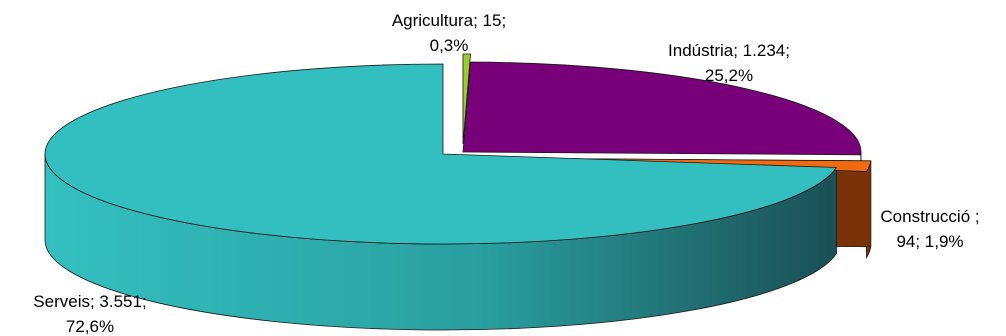 This screenshot has height=336, width=1006. I want to click on data-label-agricultura: Agricultura; 15; 0,3%, so click(449, 33).